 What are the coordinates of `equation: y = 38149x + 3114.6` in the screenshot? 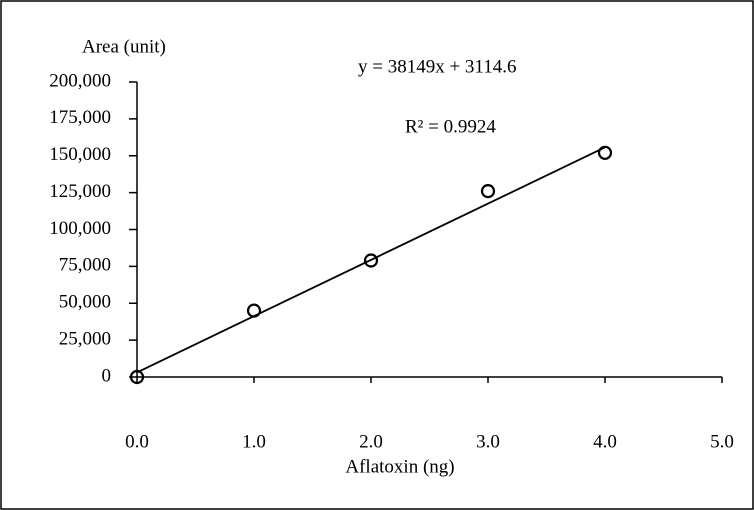 It's located at (437, 66).